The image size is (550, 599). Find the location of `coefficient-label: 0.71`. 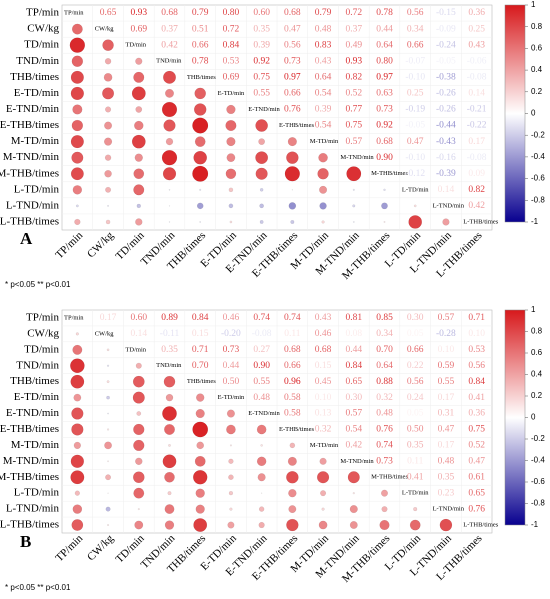

coefficient-label: 0.71 is located at coordinates (476, 318).